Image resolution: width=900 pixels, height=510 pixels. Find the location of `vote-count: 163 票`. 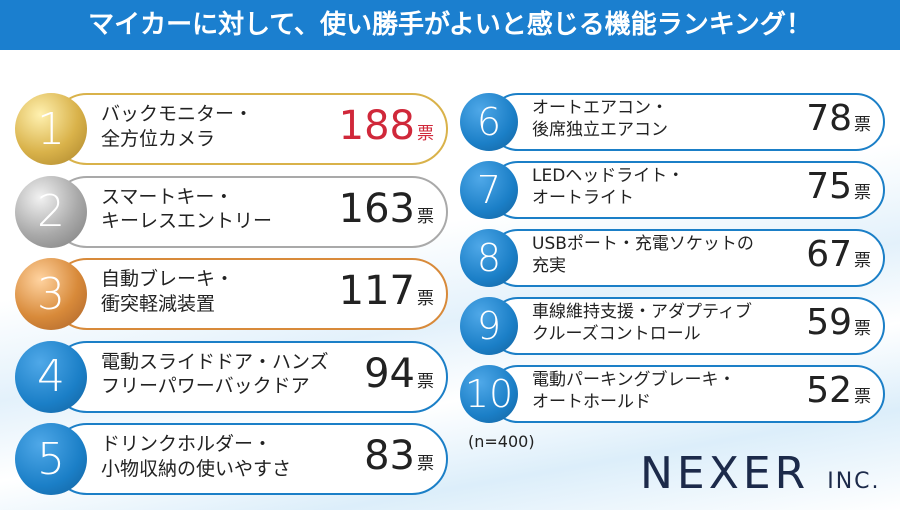

vote-count: 163 票 is located at coordinates (386, 209).